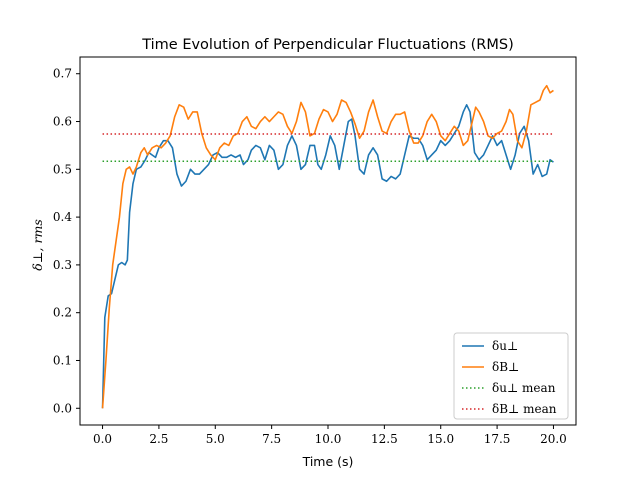  I want to click on legend-box, so click(511, 376).